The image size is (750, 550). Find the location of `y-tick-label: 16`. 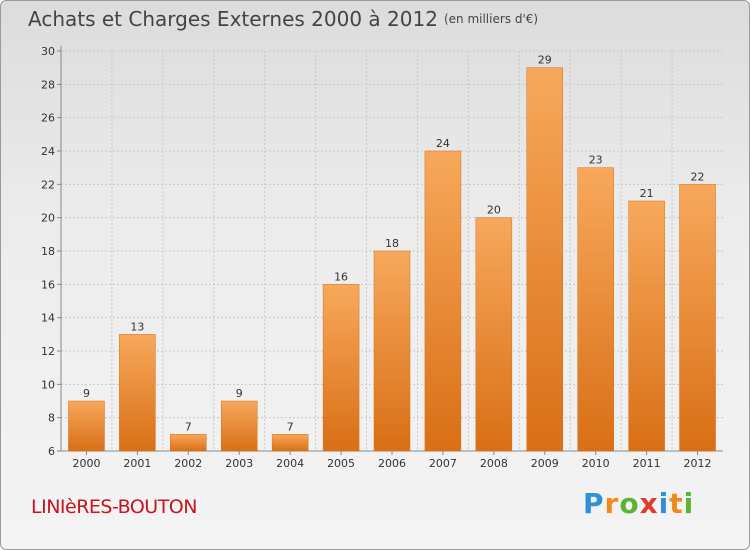

y-tick-label: 16 is located at coordinates (48, 284).